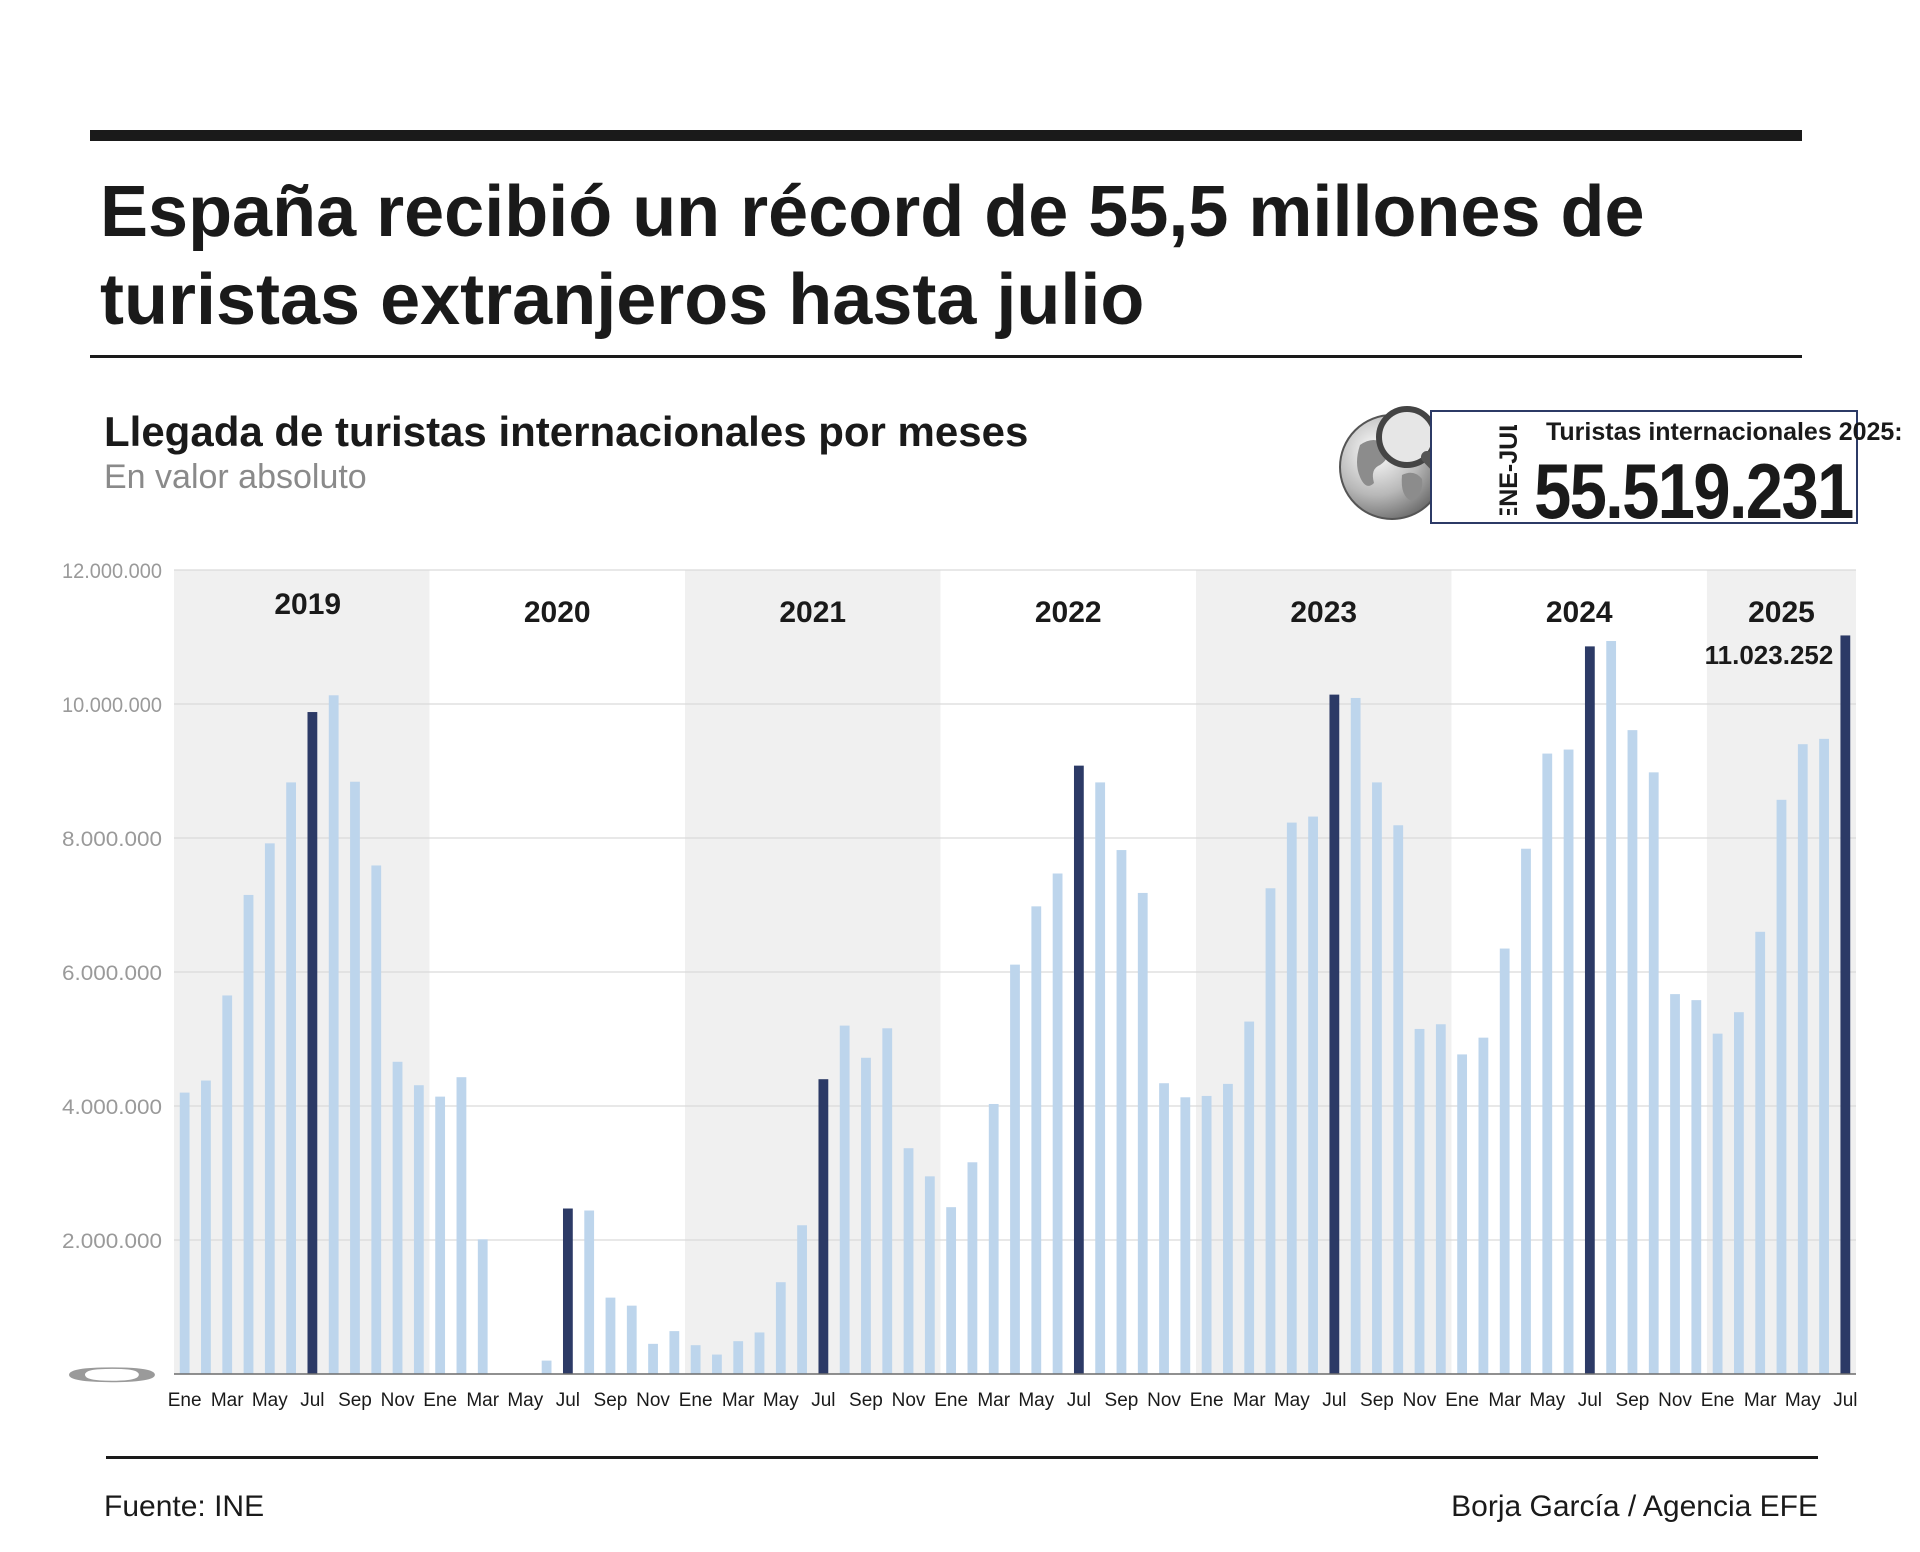 The width and height of the screenshot is (1920, 1552). What do you see at coordinates (1068, 612) in the screenshot?
I see `year-label-2022: 2022` at bounding box center [1068, 612].